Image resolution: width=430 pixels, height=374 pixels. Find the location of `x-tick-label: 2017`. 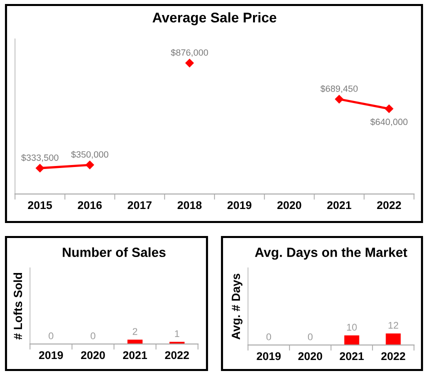

x-tick-label: 2017 is located at coordinates (140, 205).